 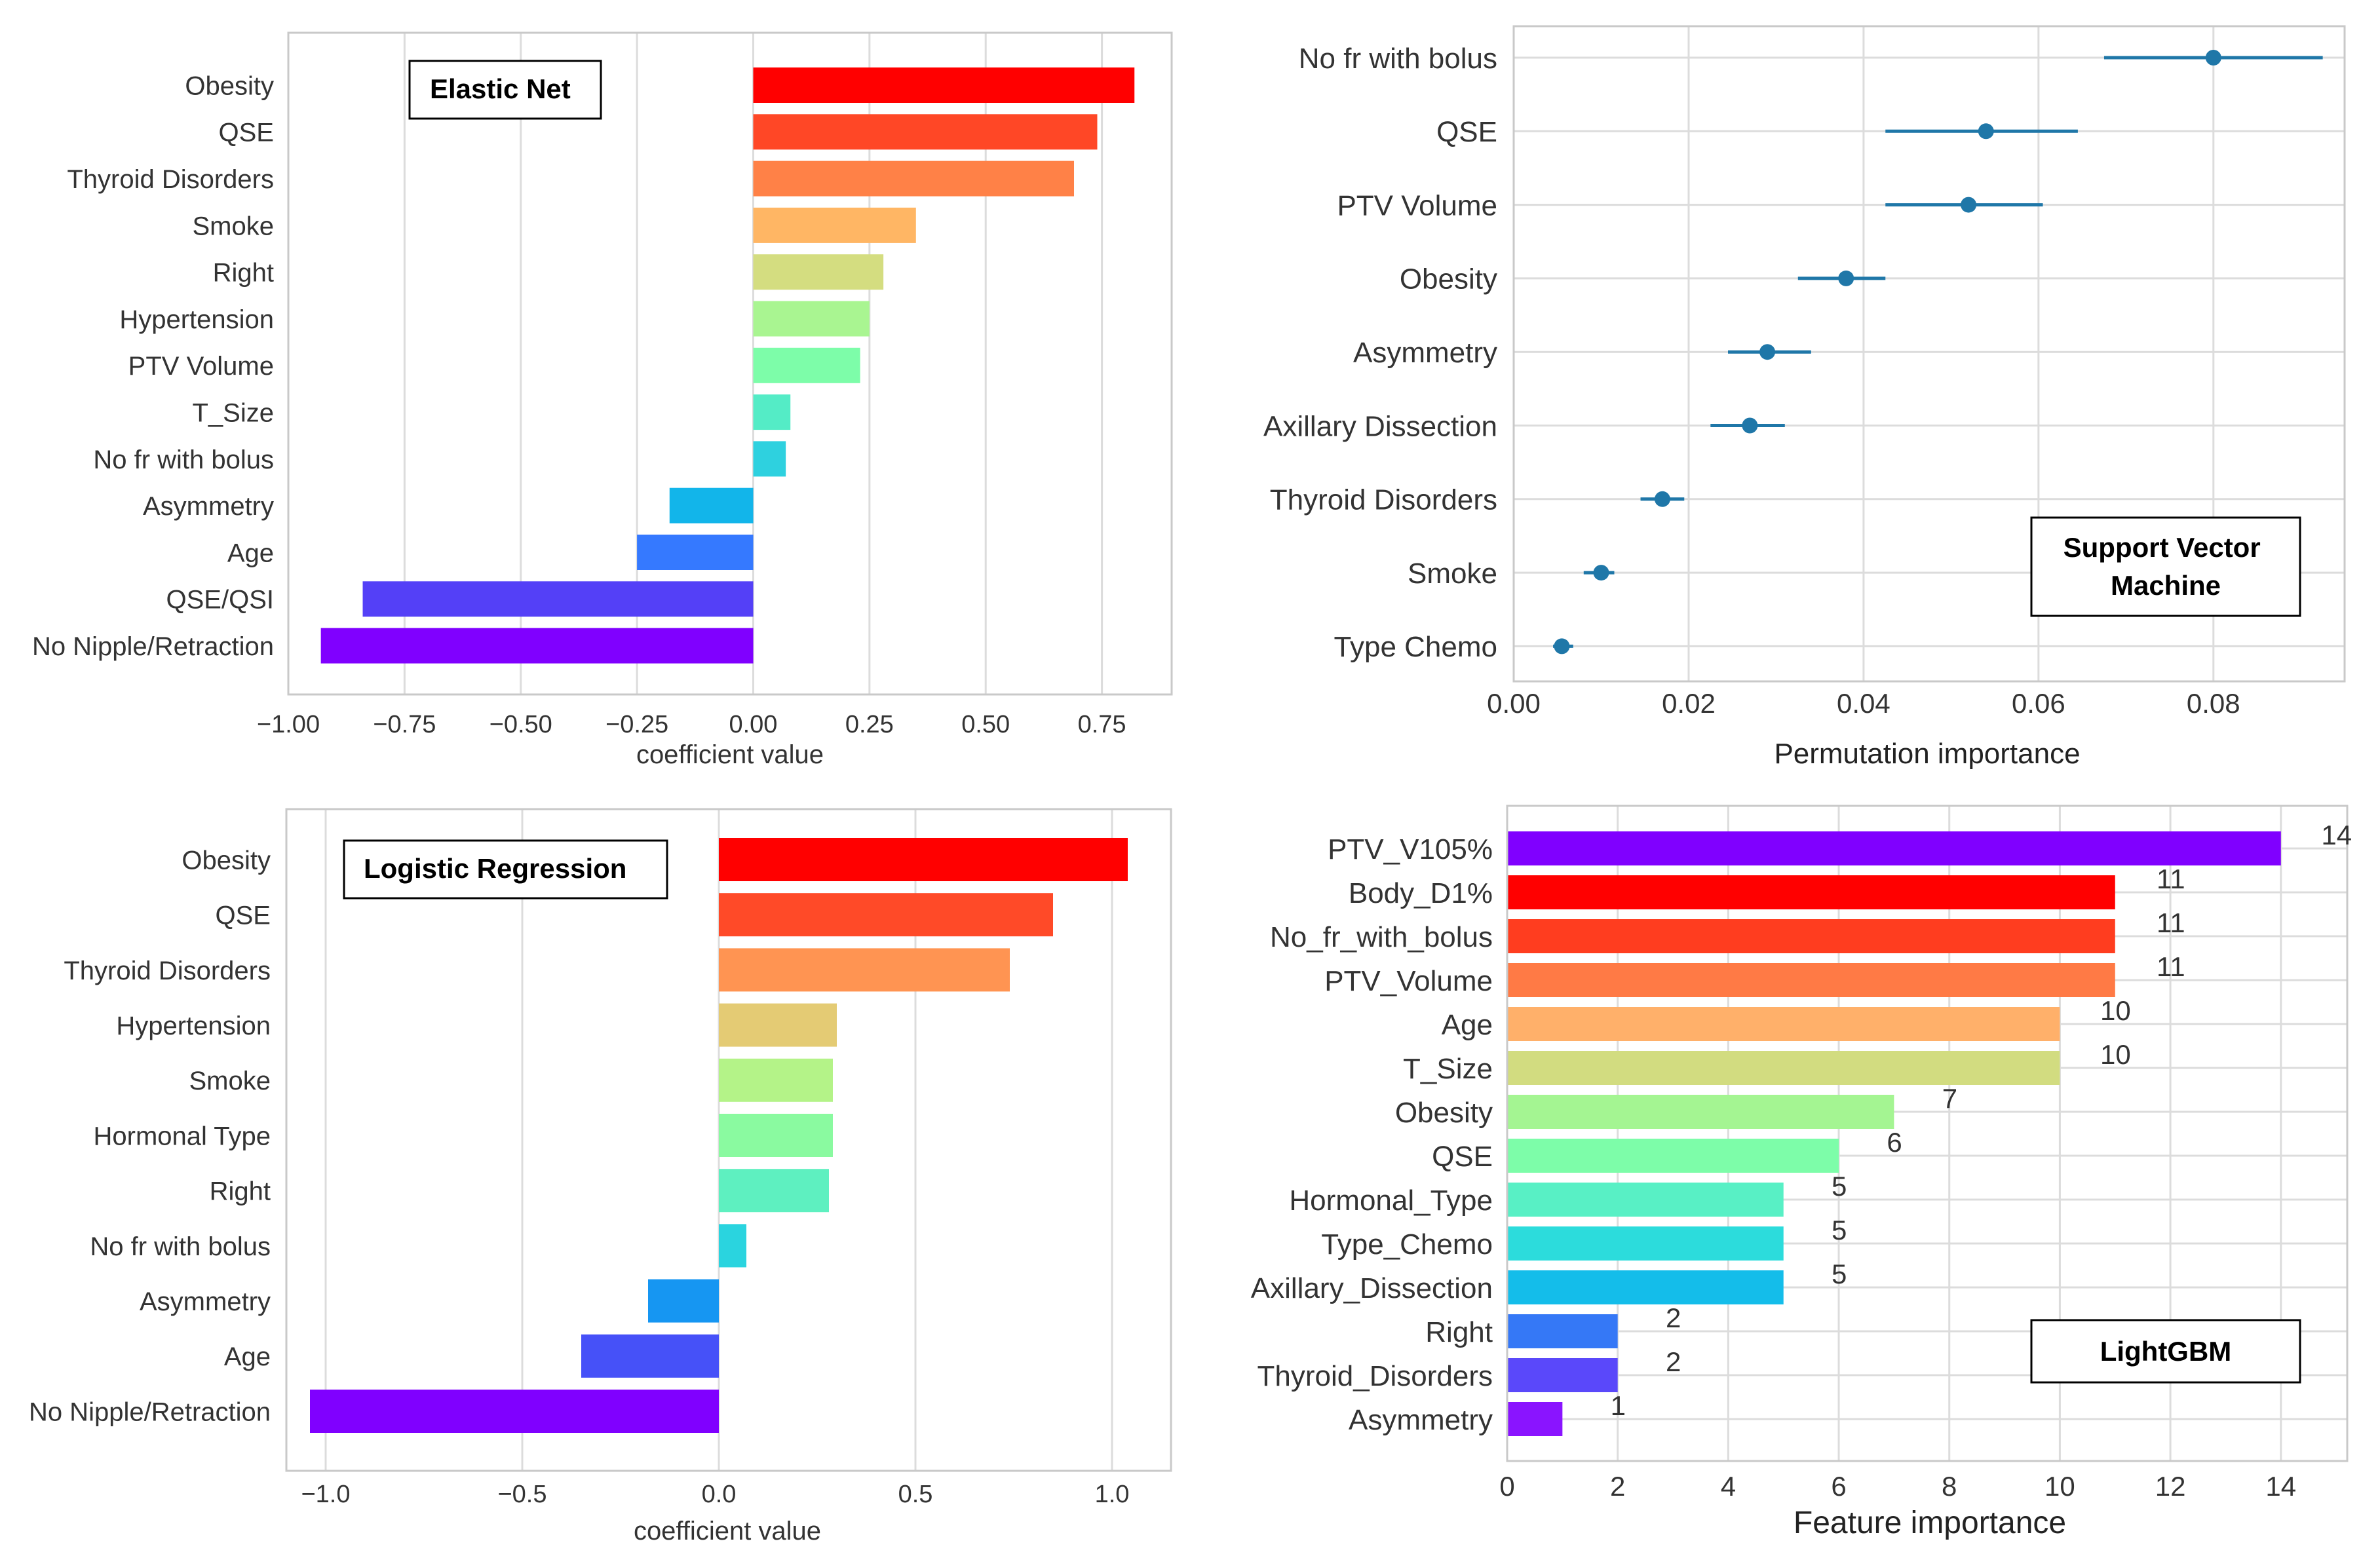 I want to click on x-tick-label: −0.5, so click(x=522, y=1494).